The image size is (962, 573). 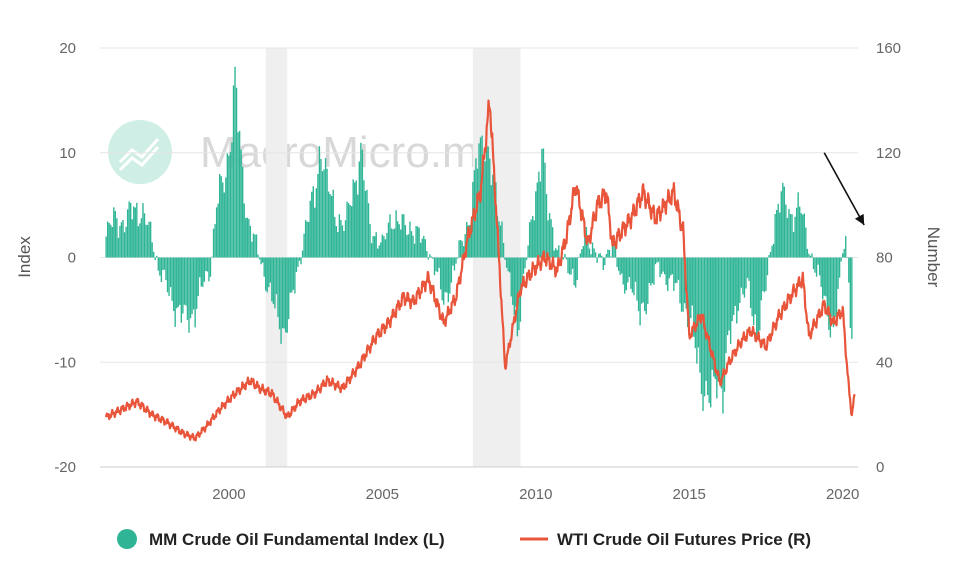 What do you see at coordinates (382, 494) in the screenshot?
I see `x-tick-label: 2005` at bounding box center [382, 494].